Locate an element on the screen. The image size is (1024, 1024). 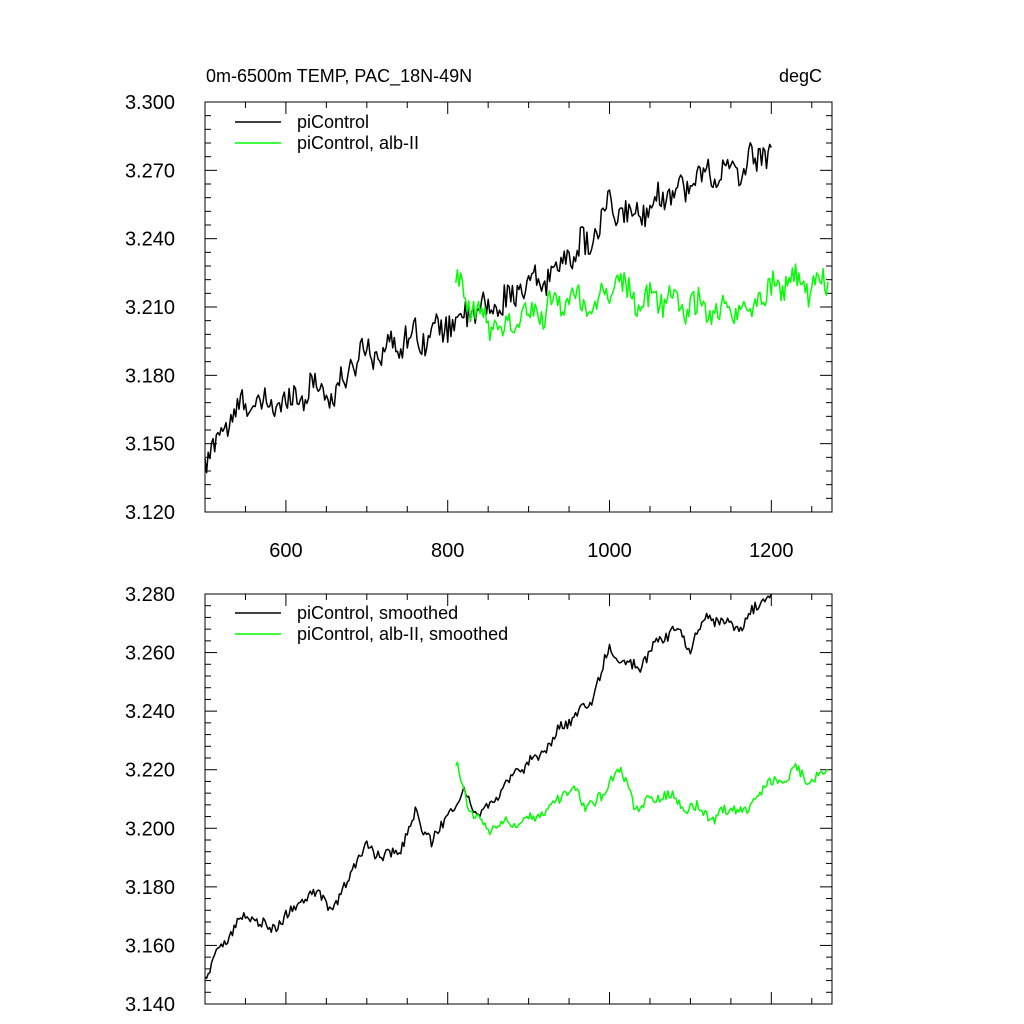
top-legend: piControl piControl, alb-II is located at coordinates (327, 132).